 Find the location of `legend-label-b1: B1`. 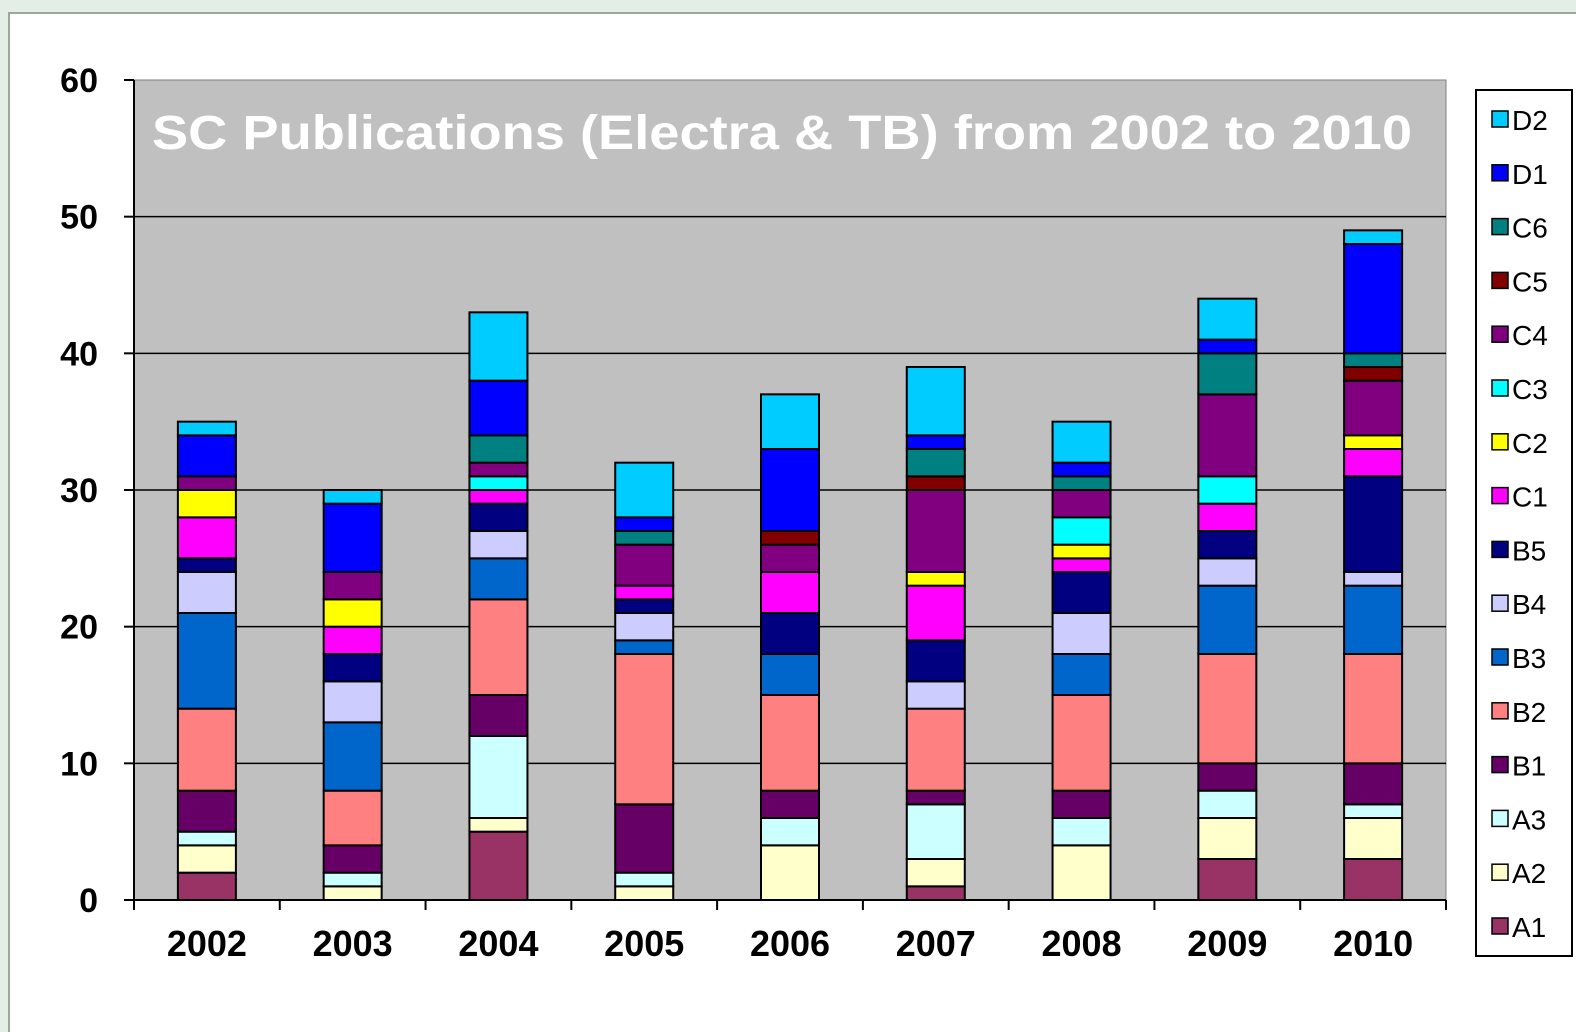

legend-label-b1: B1 is located at coordinates (1529, 766).